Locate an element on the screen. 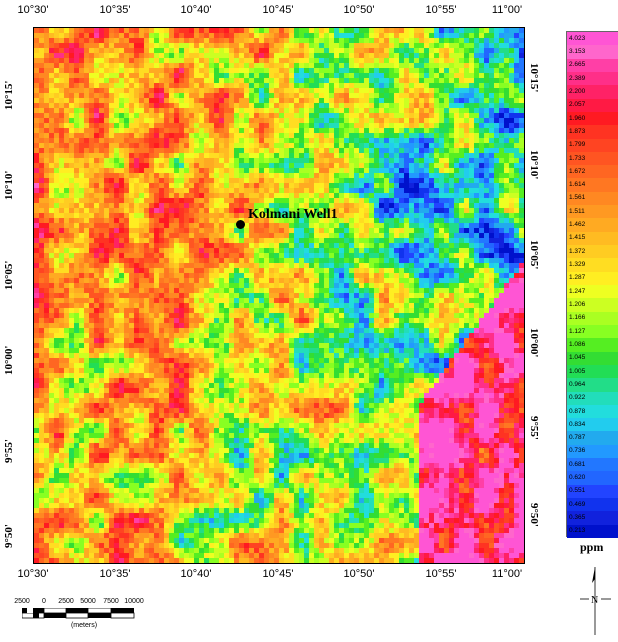 The image size is (618, 642). legend-value: 1.247 is located at coordinates (577, 291).